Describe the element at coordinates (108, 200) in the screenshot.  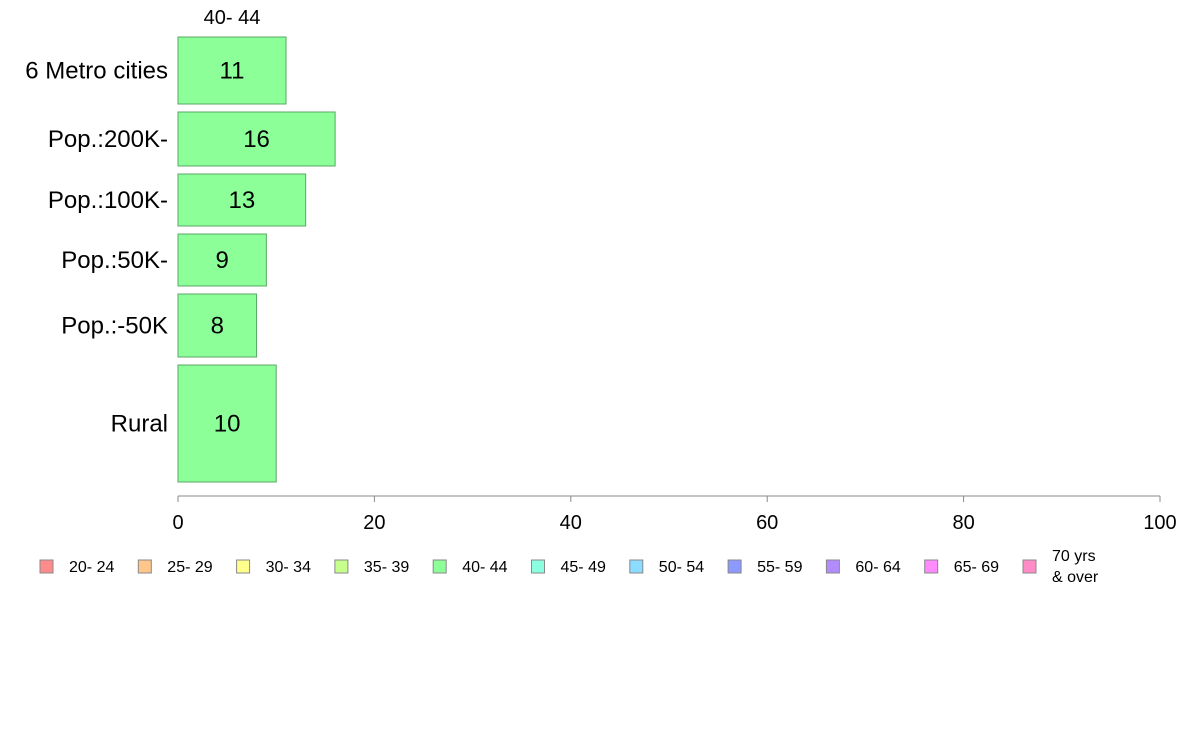
I see `category-label: Pop.:100K-` at that location.